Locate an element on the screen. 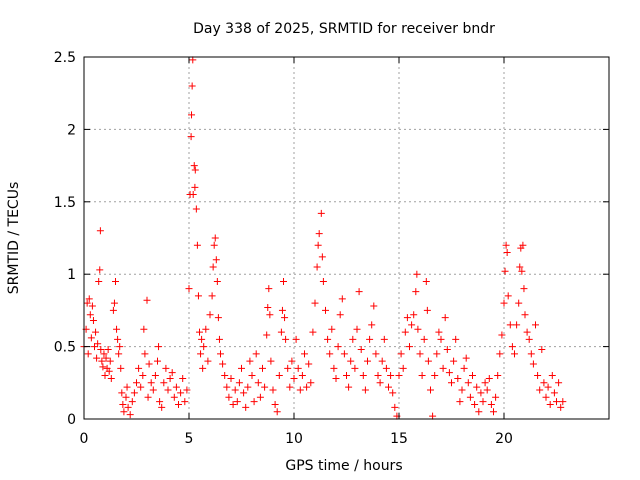 The image size is (640, 480). x-tick-label: 5 is located at coordinates (189, 439).